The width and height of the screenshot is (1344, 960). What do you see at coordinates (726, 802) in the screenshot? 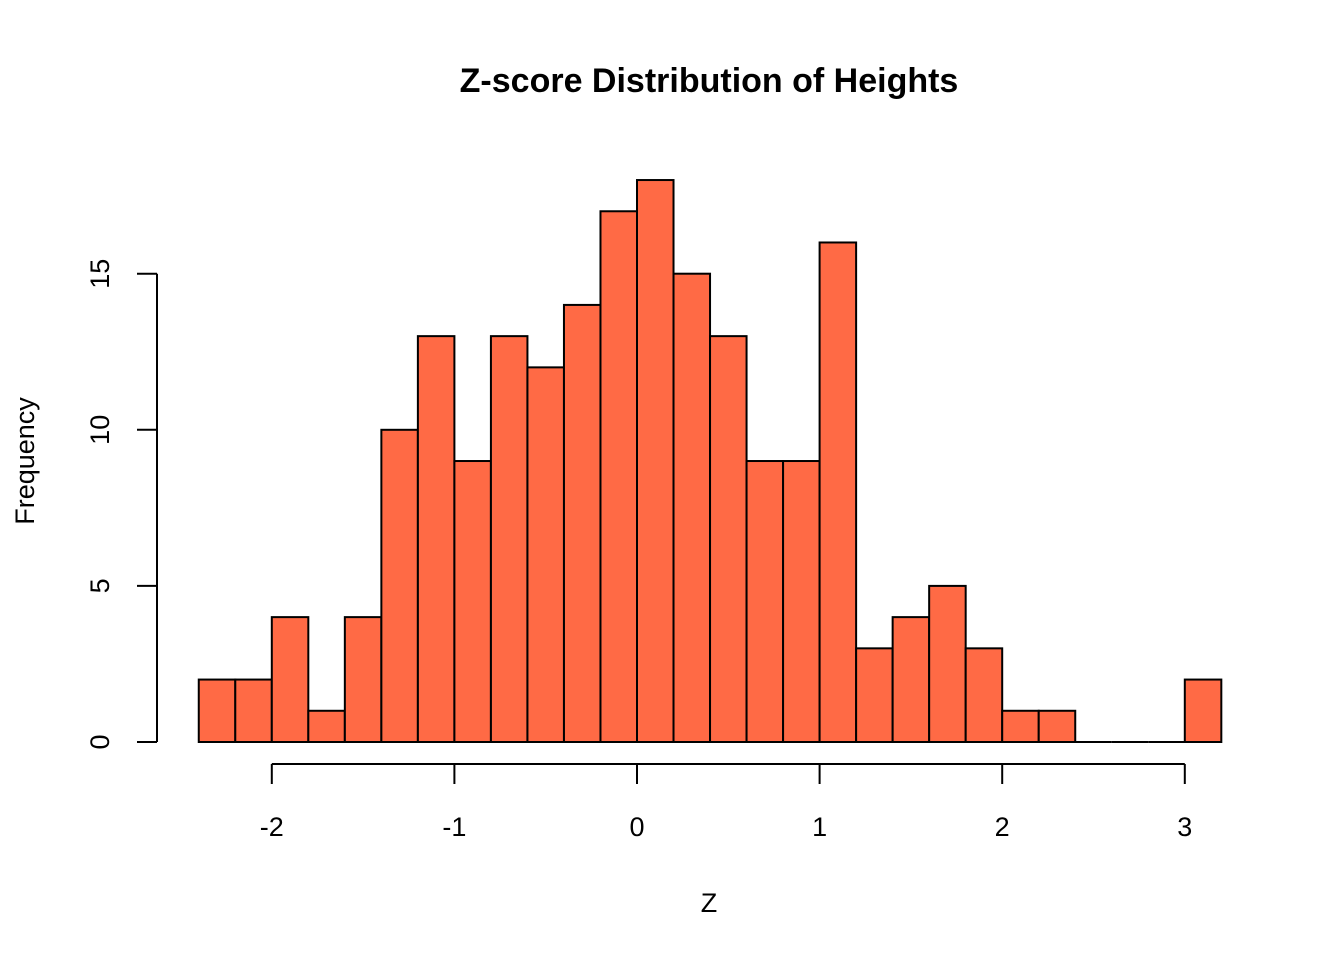
I see `x-axis: -2 -1 0 1 2 3` at bounding box center [726, 802].